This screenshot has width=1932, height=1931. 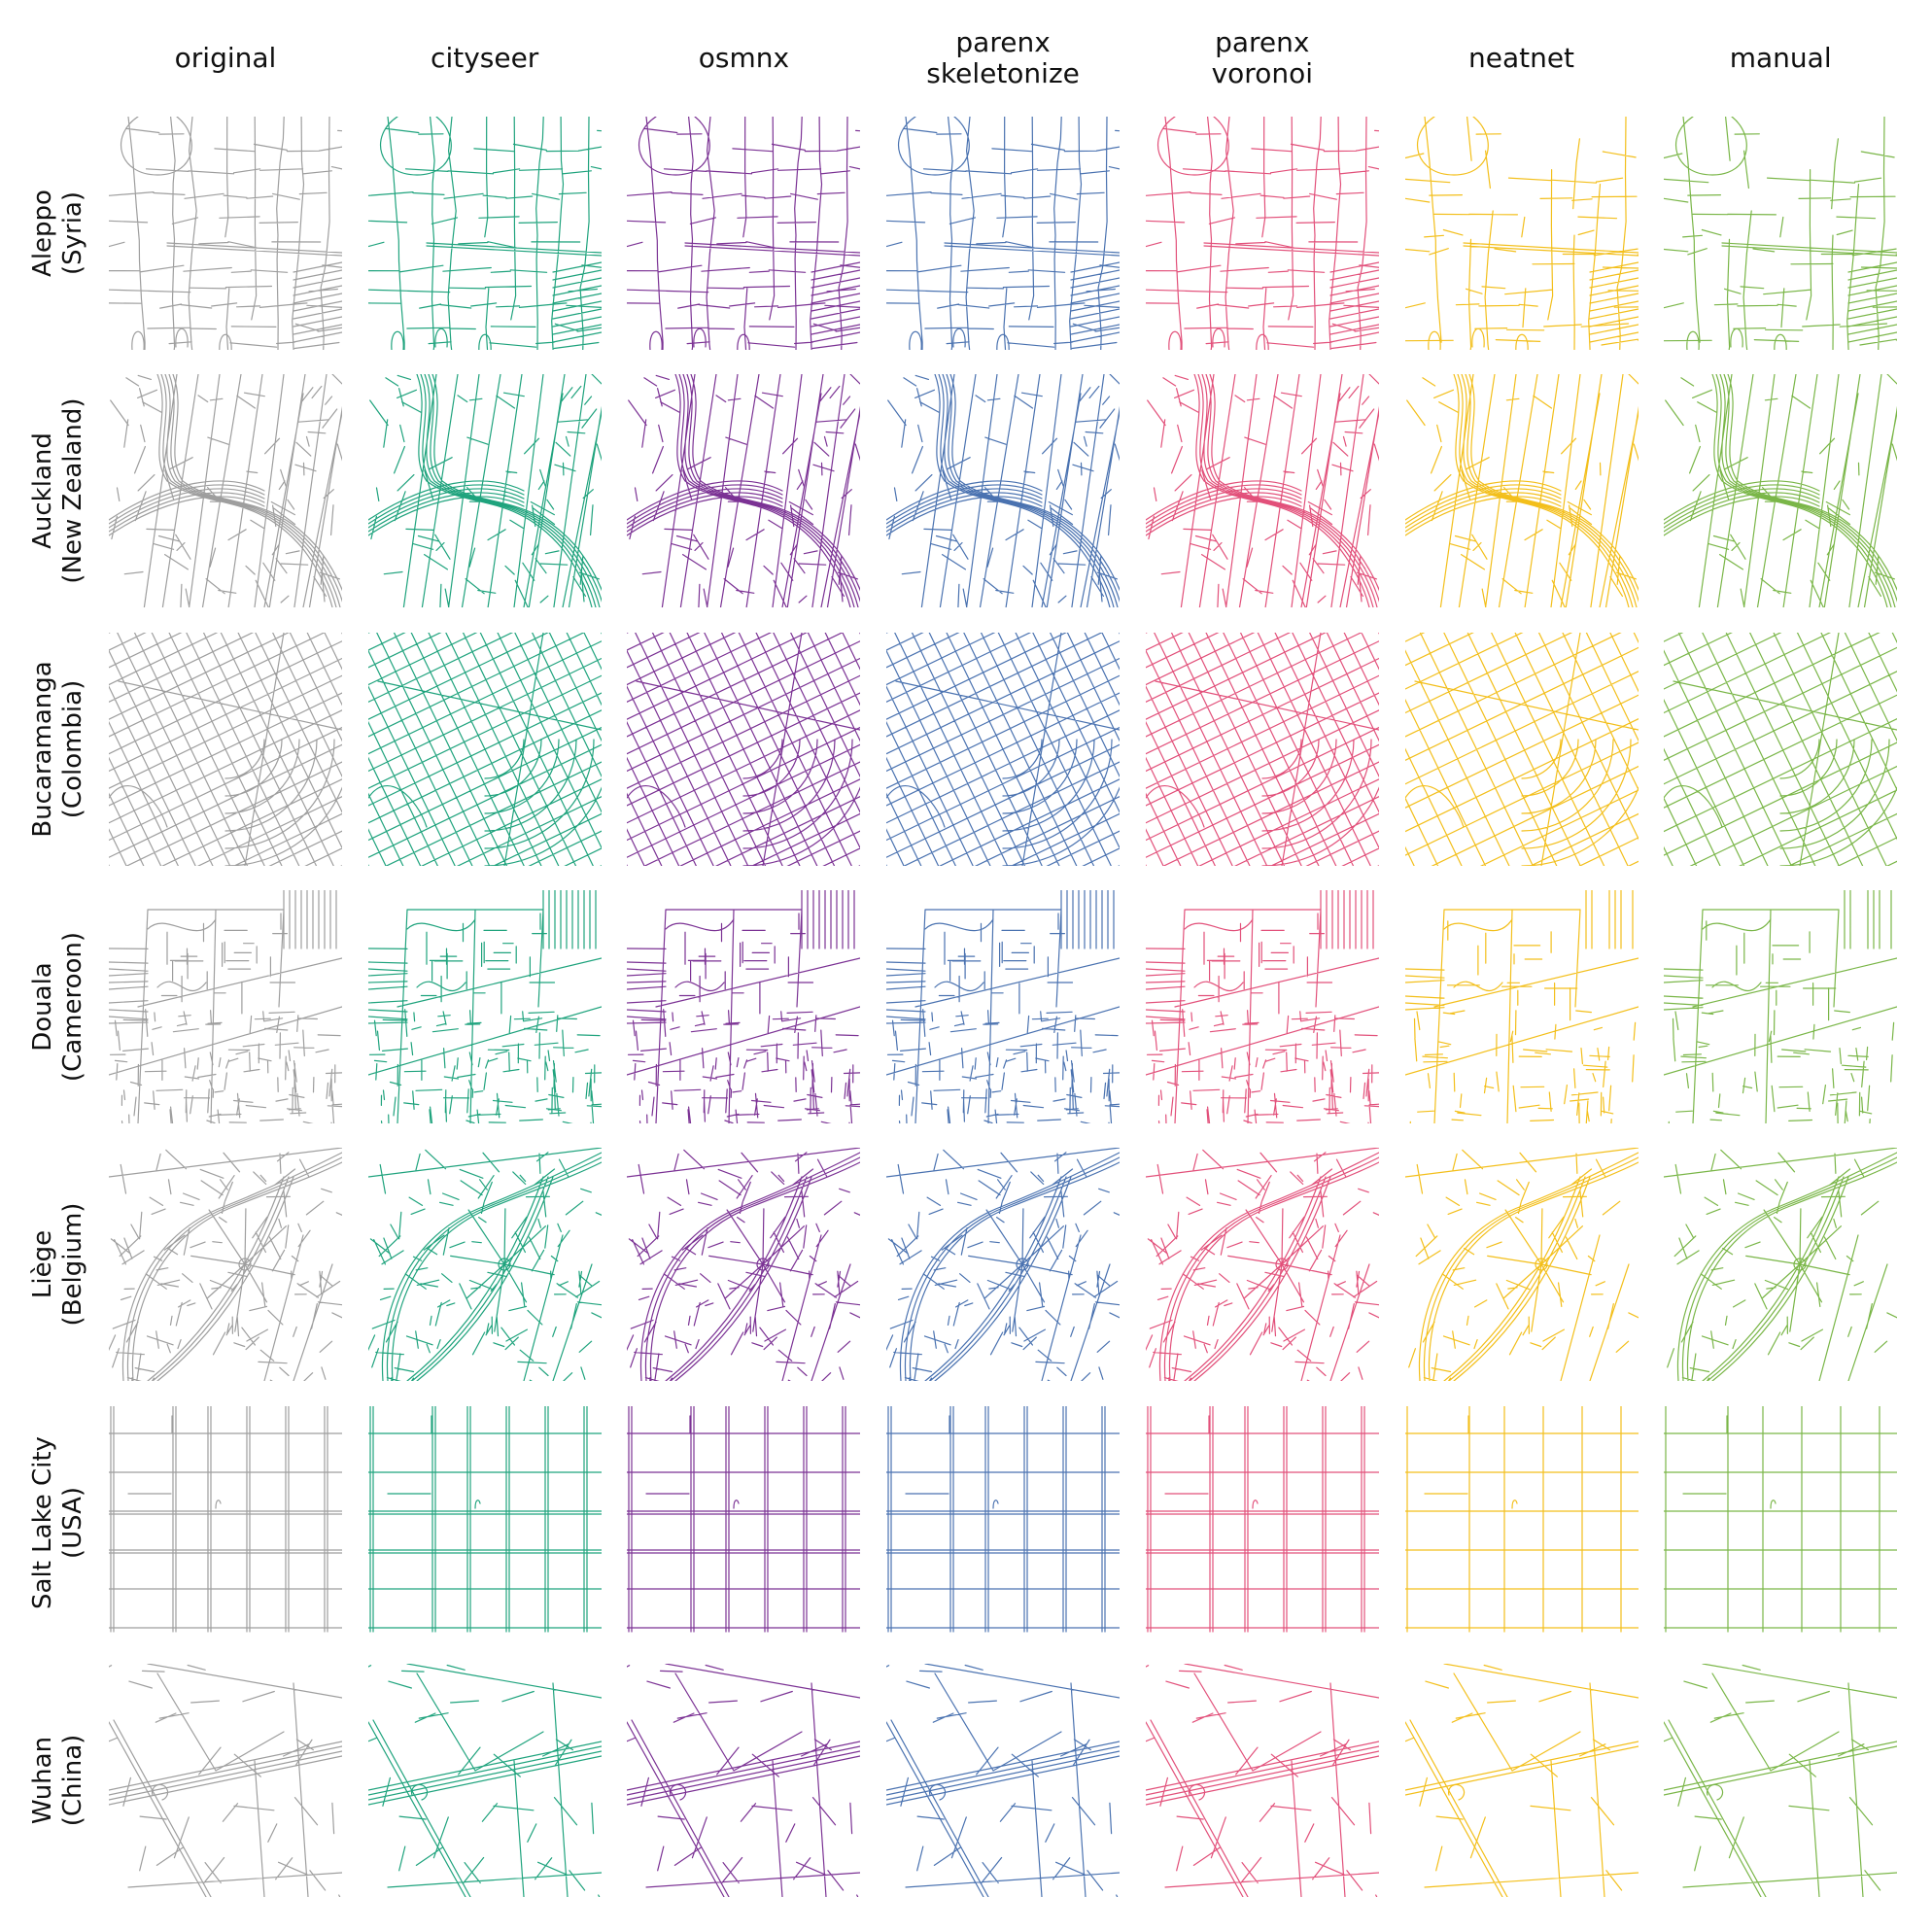 I want to click on row-label-2: Bucaramanga (Colombia), so click(x=57, y=749).